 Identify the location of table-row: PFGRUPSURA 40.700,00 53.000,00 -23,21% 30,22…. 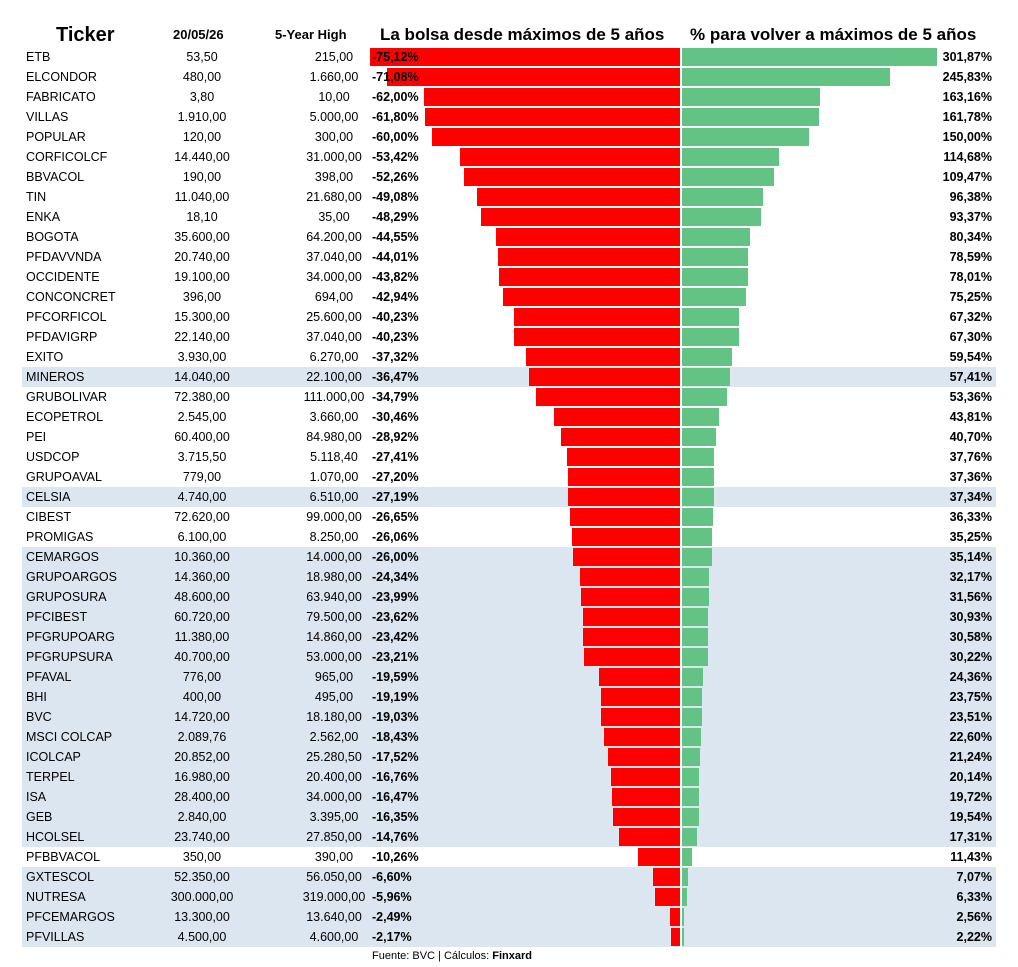
(509, 657).